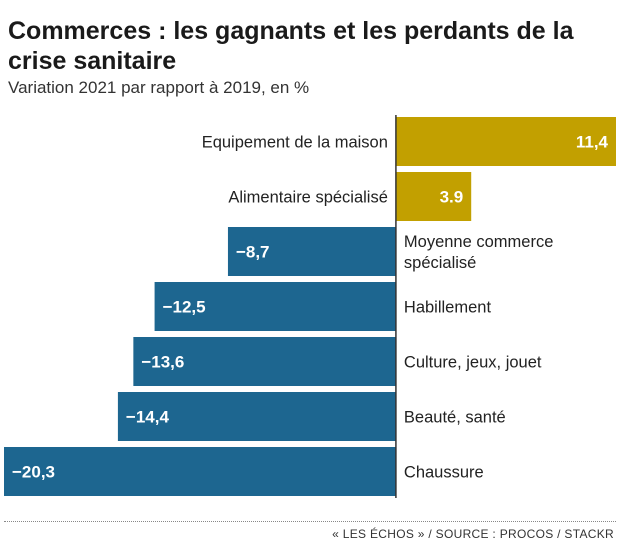 The width and height of the screenshot is (620, 545). I want to click on data-label: −14,4, so click(148, 417).